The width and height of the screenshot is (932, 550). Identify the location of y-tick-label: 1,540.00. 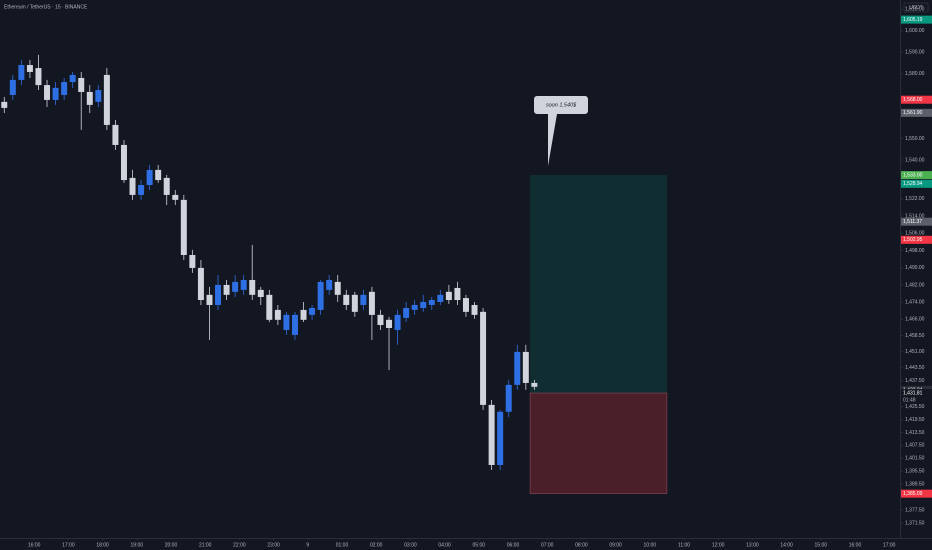
(915, 160).